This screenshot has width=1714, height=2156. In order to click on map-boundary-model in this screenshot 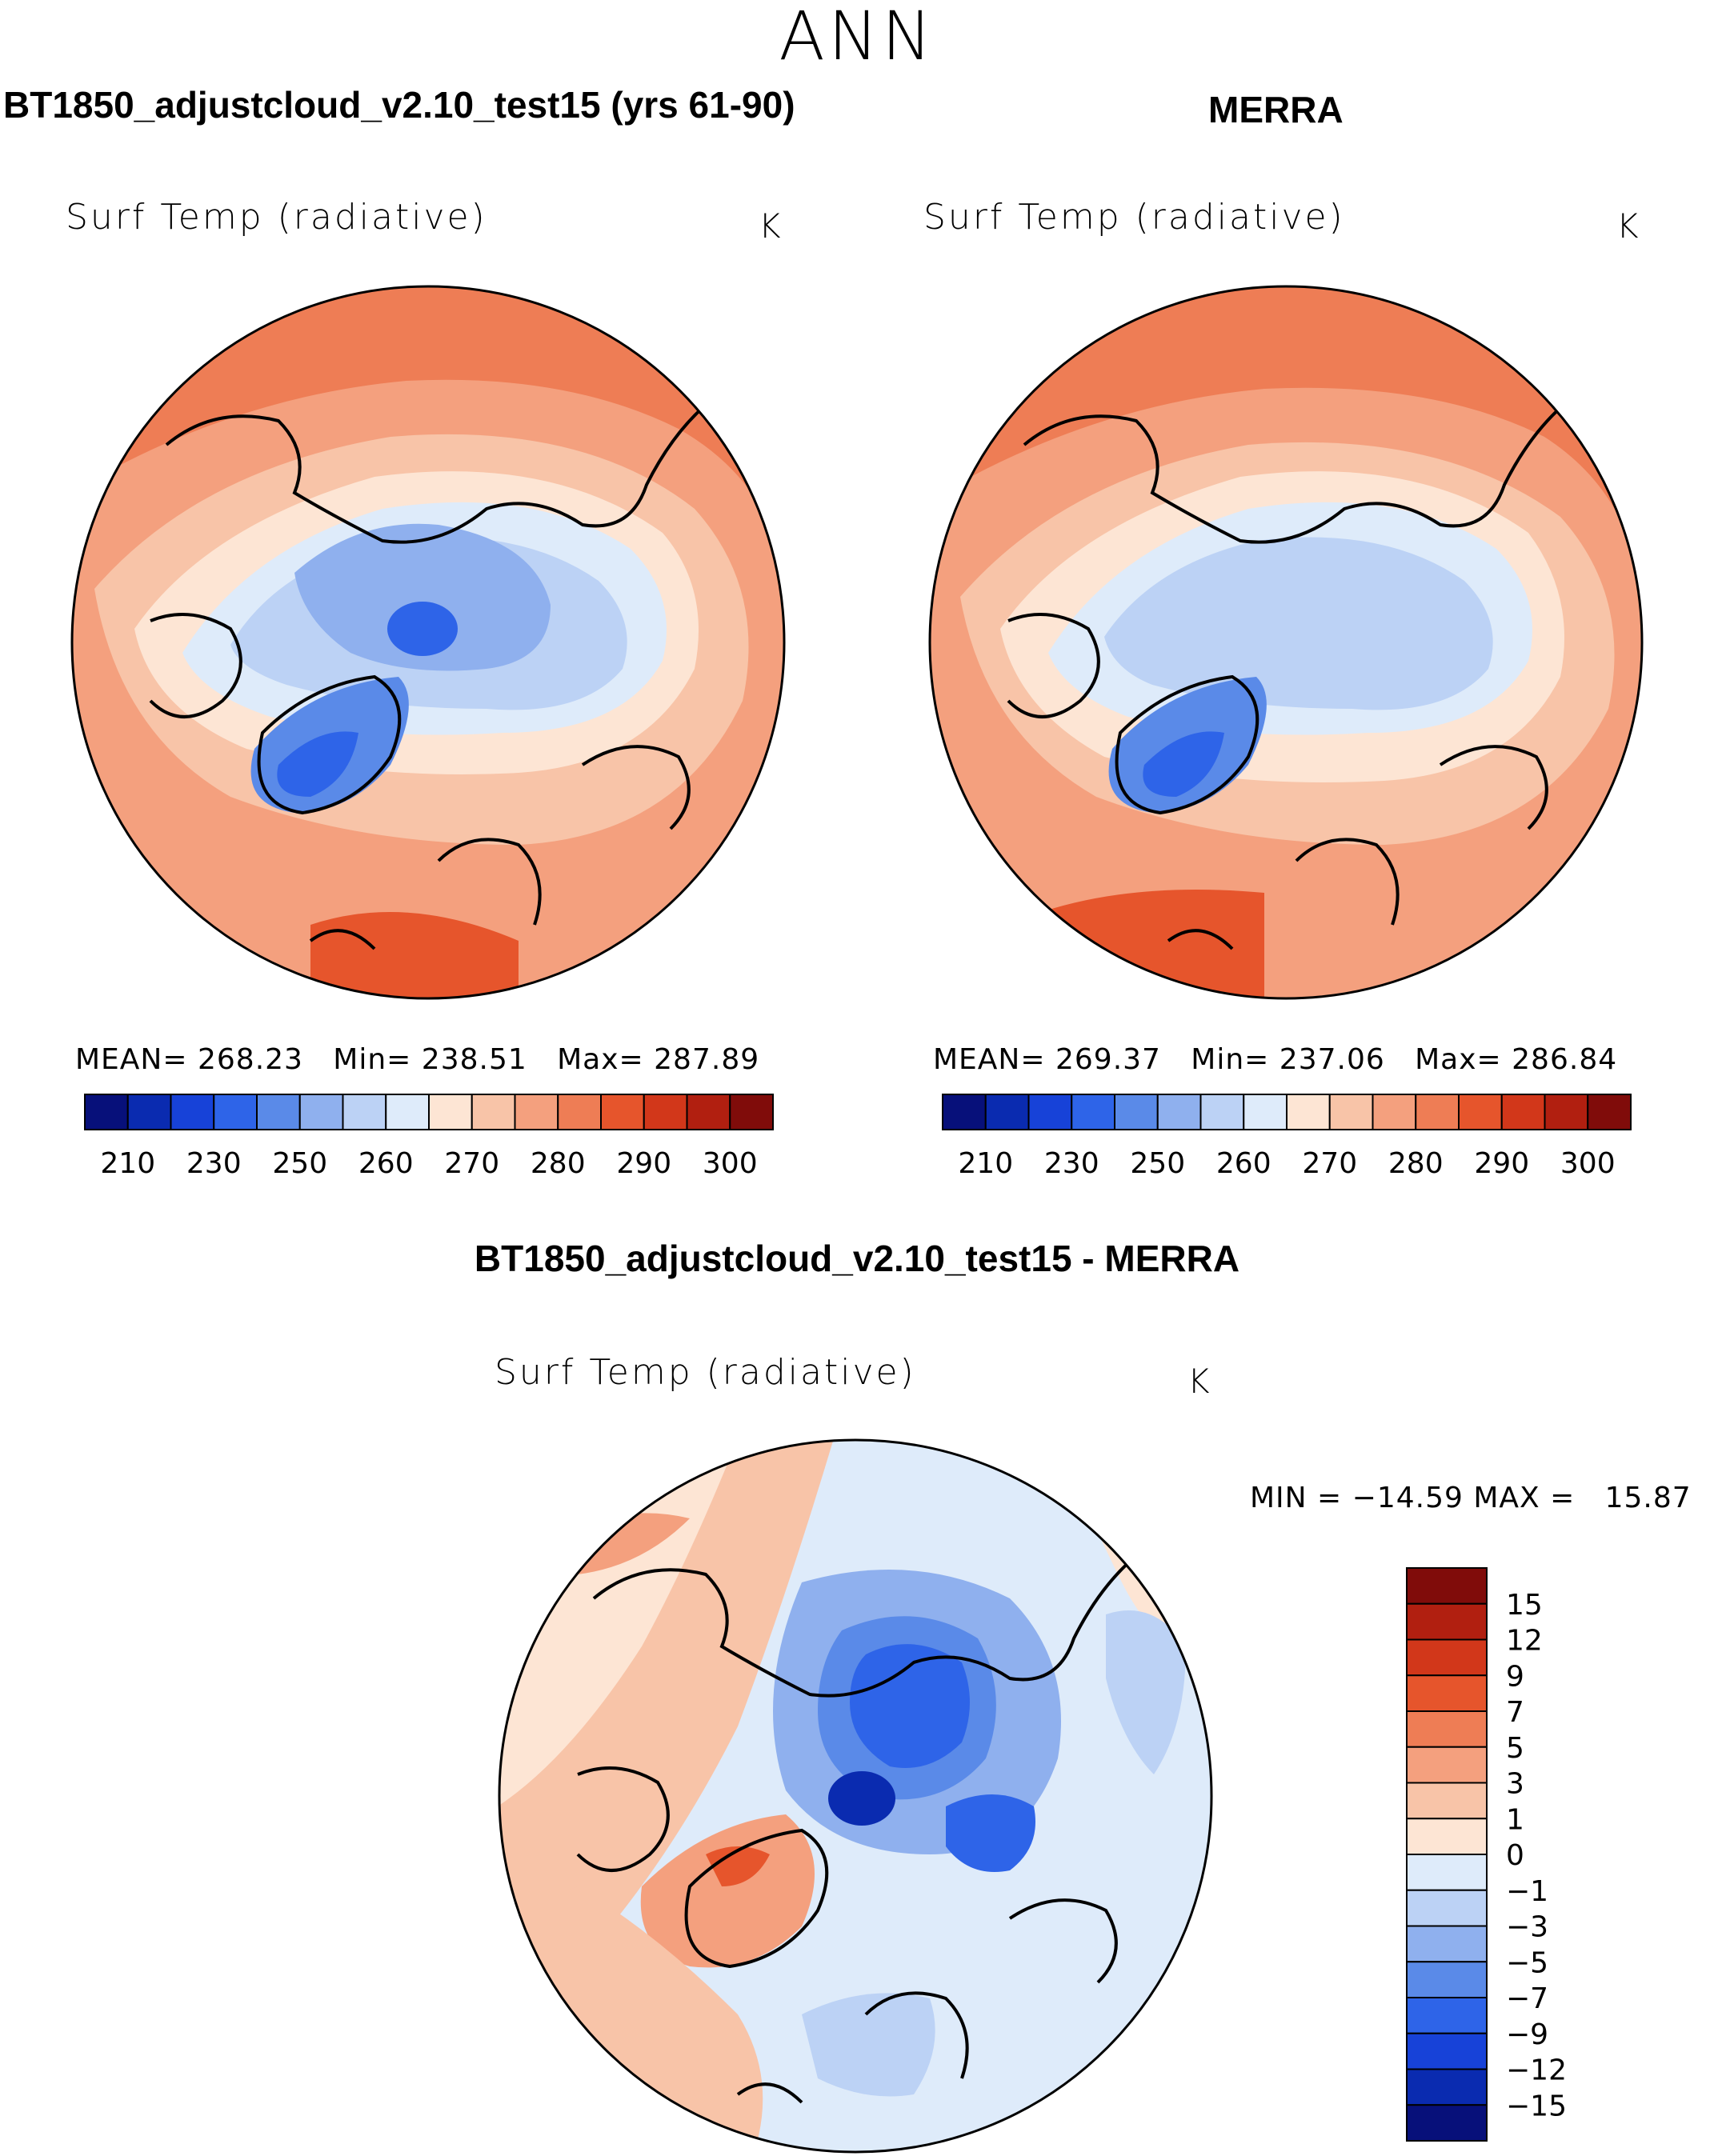, I will do `click(428, 642)`.